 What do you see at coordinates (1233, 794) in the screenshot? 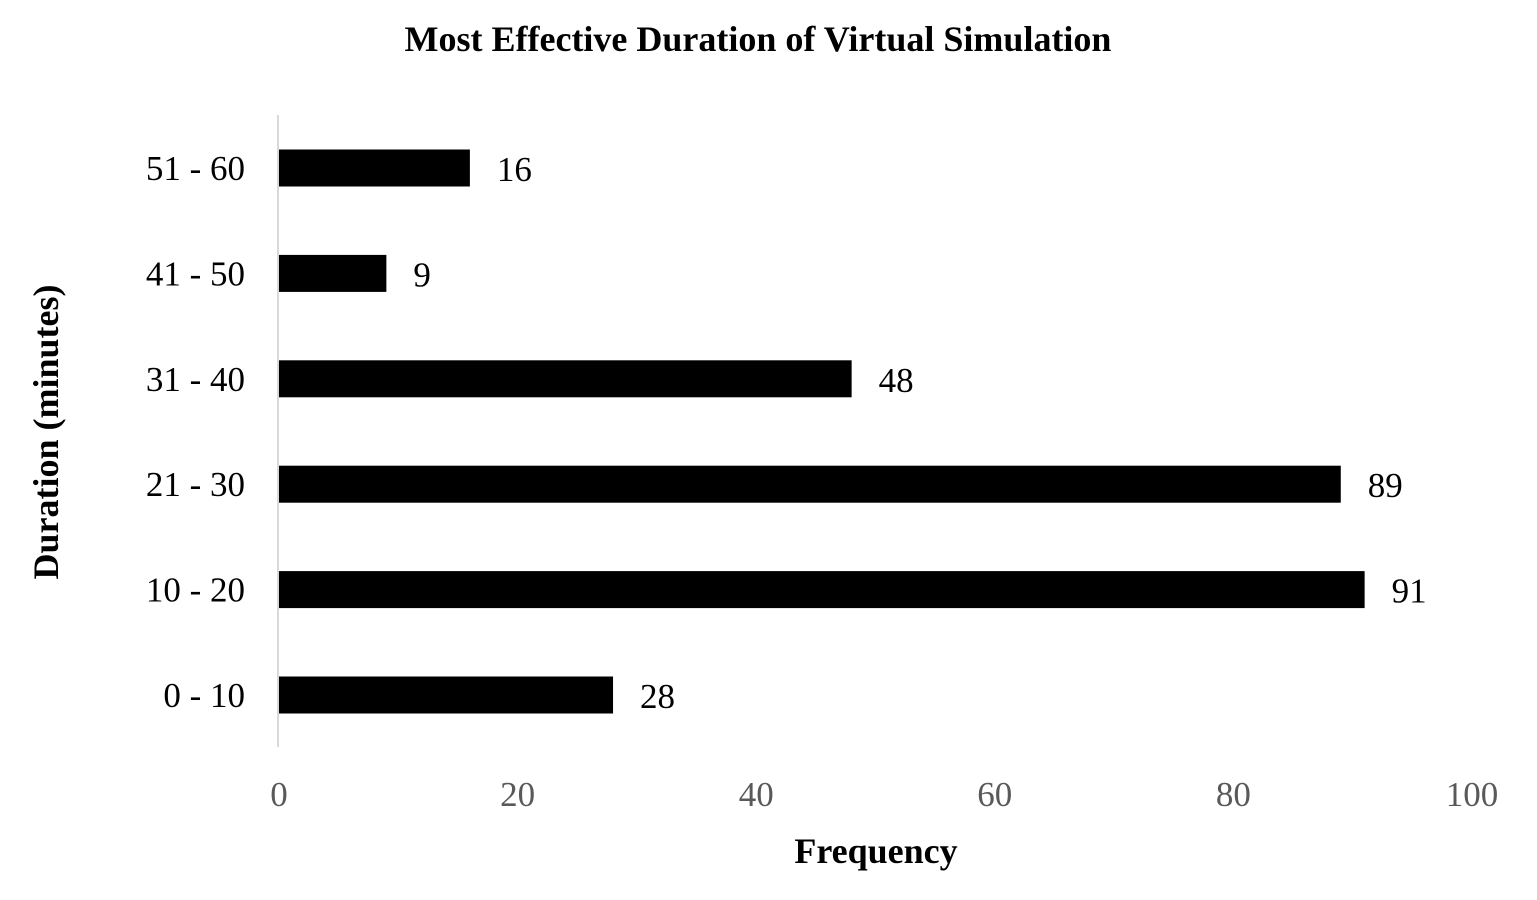
I see `x-tick-label: 80` at bounding box center [1233, 794].